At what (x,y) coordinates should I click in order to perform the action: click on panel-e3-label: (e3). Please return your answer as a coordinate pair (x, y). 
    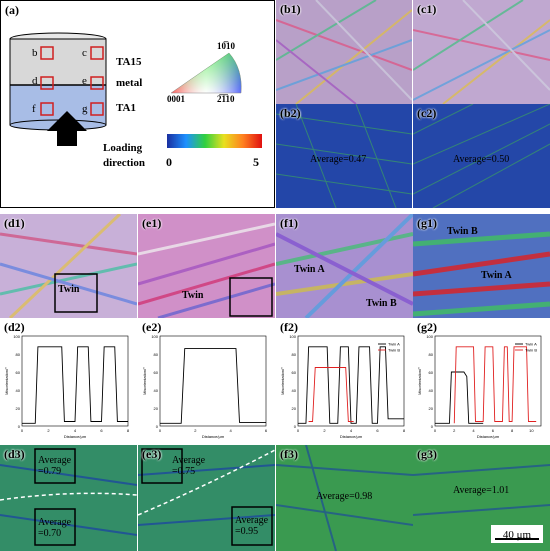
    Looking at the image, I should click on (152, 454).